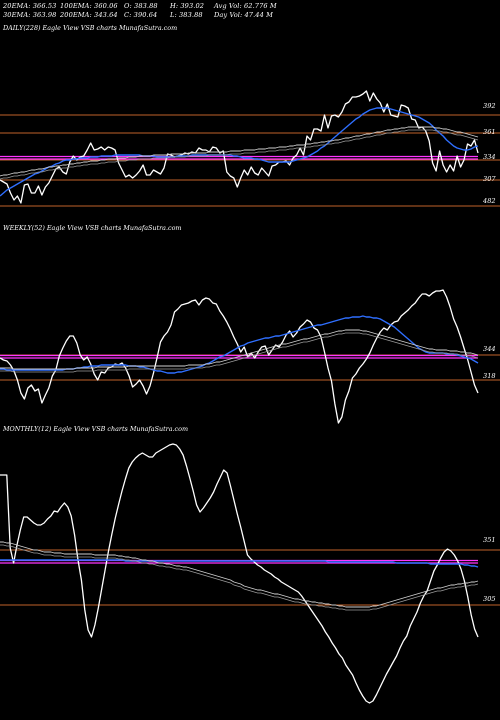 This screenshot has width=500, height=720. What do you see at coordinates (489, 376) in the screenshot?
I see `weekly-y-tick-label: 318` at bounding box center [489, 376].